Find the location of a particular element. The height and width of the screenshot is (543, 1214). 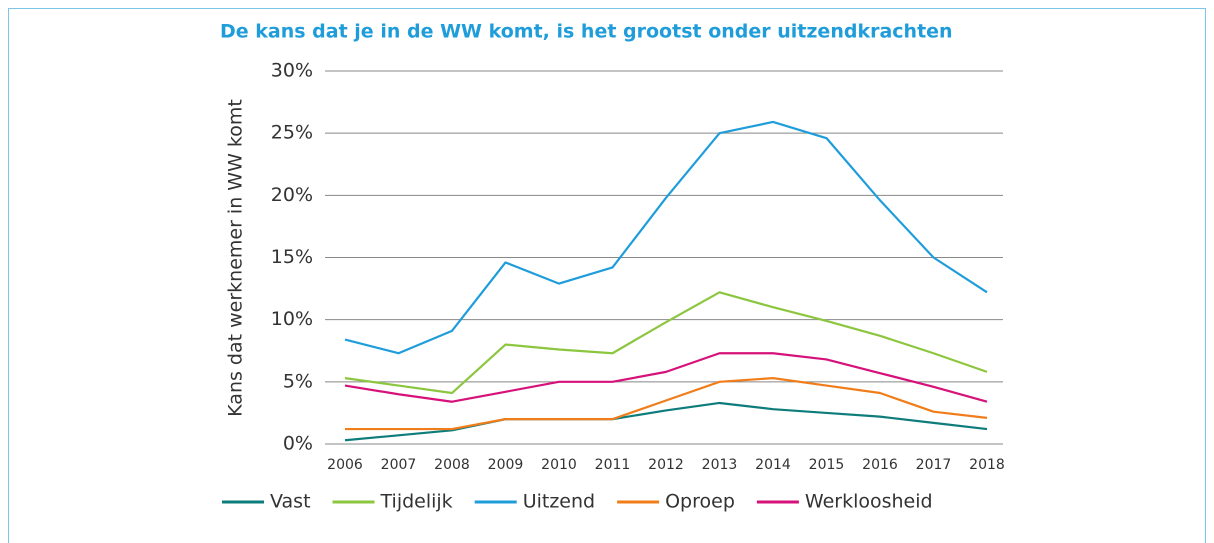

legend-label: Uitzend is located at coordinates (559, 502).